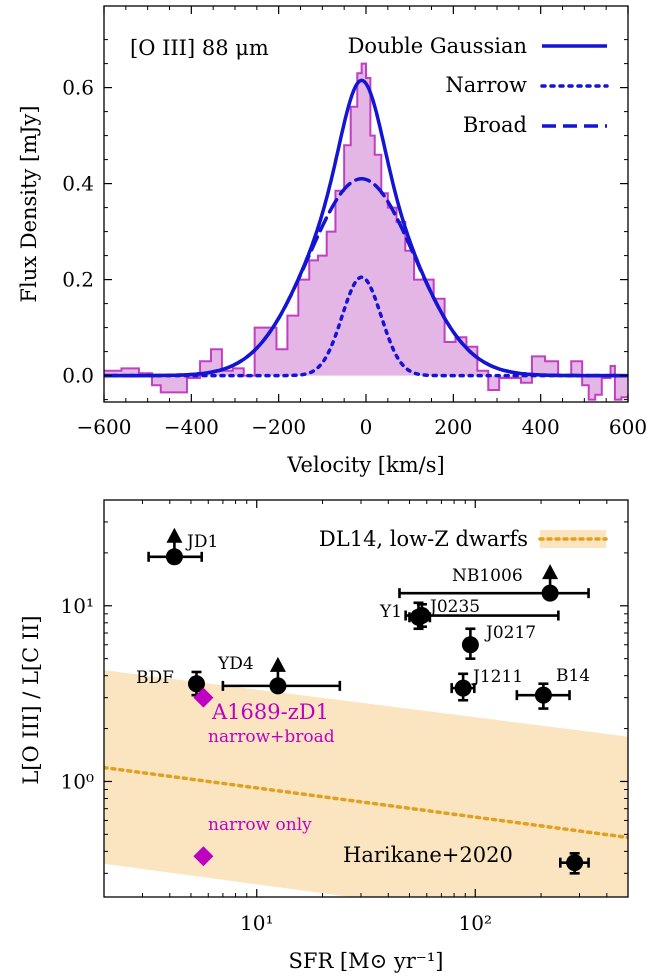 The height and width of the screenshot is (979, 650). Describe the element at coordinates (31, 699) in the screenshot. I see `ratio-y-axis-title: L[O III] / L[C II]` at that location.